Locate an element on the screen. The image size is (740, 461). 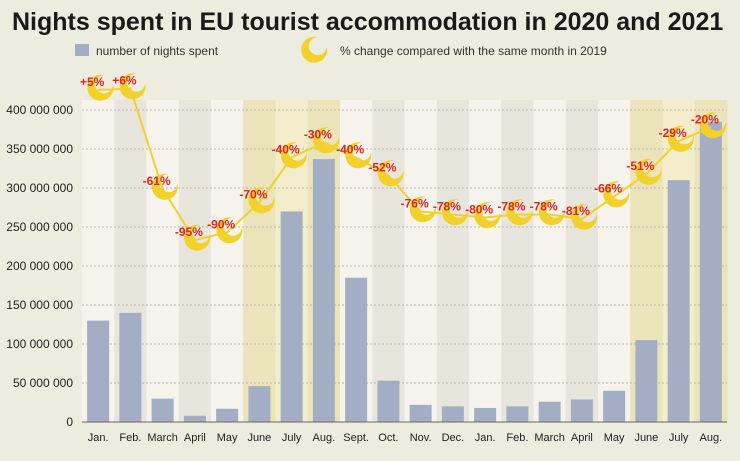
percent-label: -30% is located at coordinates (318, 135).